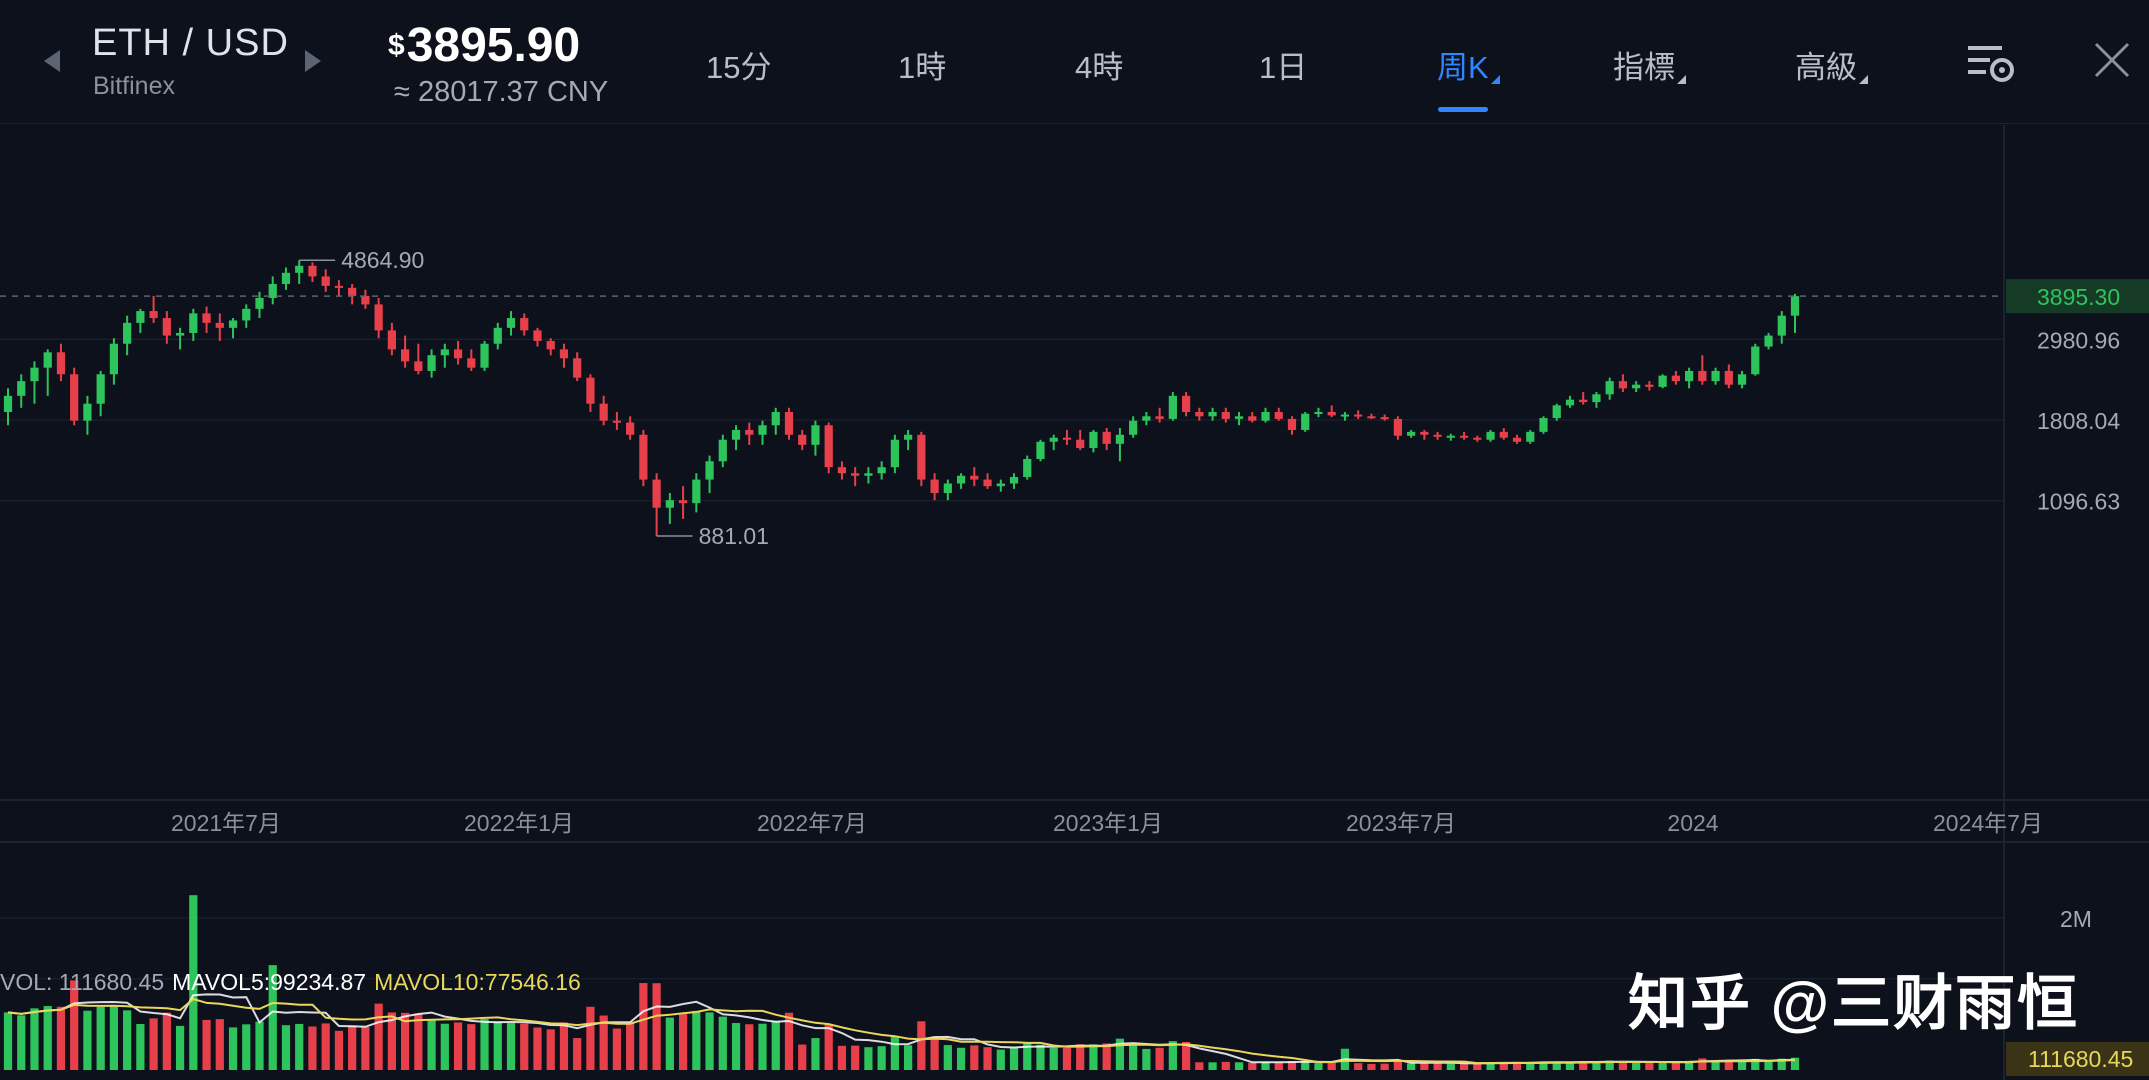 The image size is (2149, 1080). Describe the element at coordinates (313, 61) in the screenshot. I see `chevron-right-icon` at that location.